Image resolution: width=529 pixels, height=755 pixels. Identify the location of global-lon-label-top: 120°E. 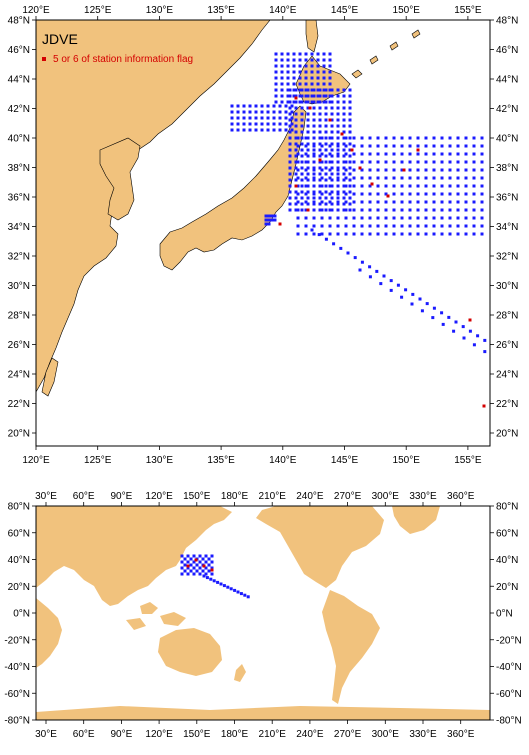
(159, 496).